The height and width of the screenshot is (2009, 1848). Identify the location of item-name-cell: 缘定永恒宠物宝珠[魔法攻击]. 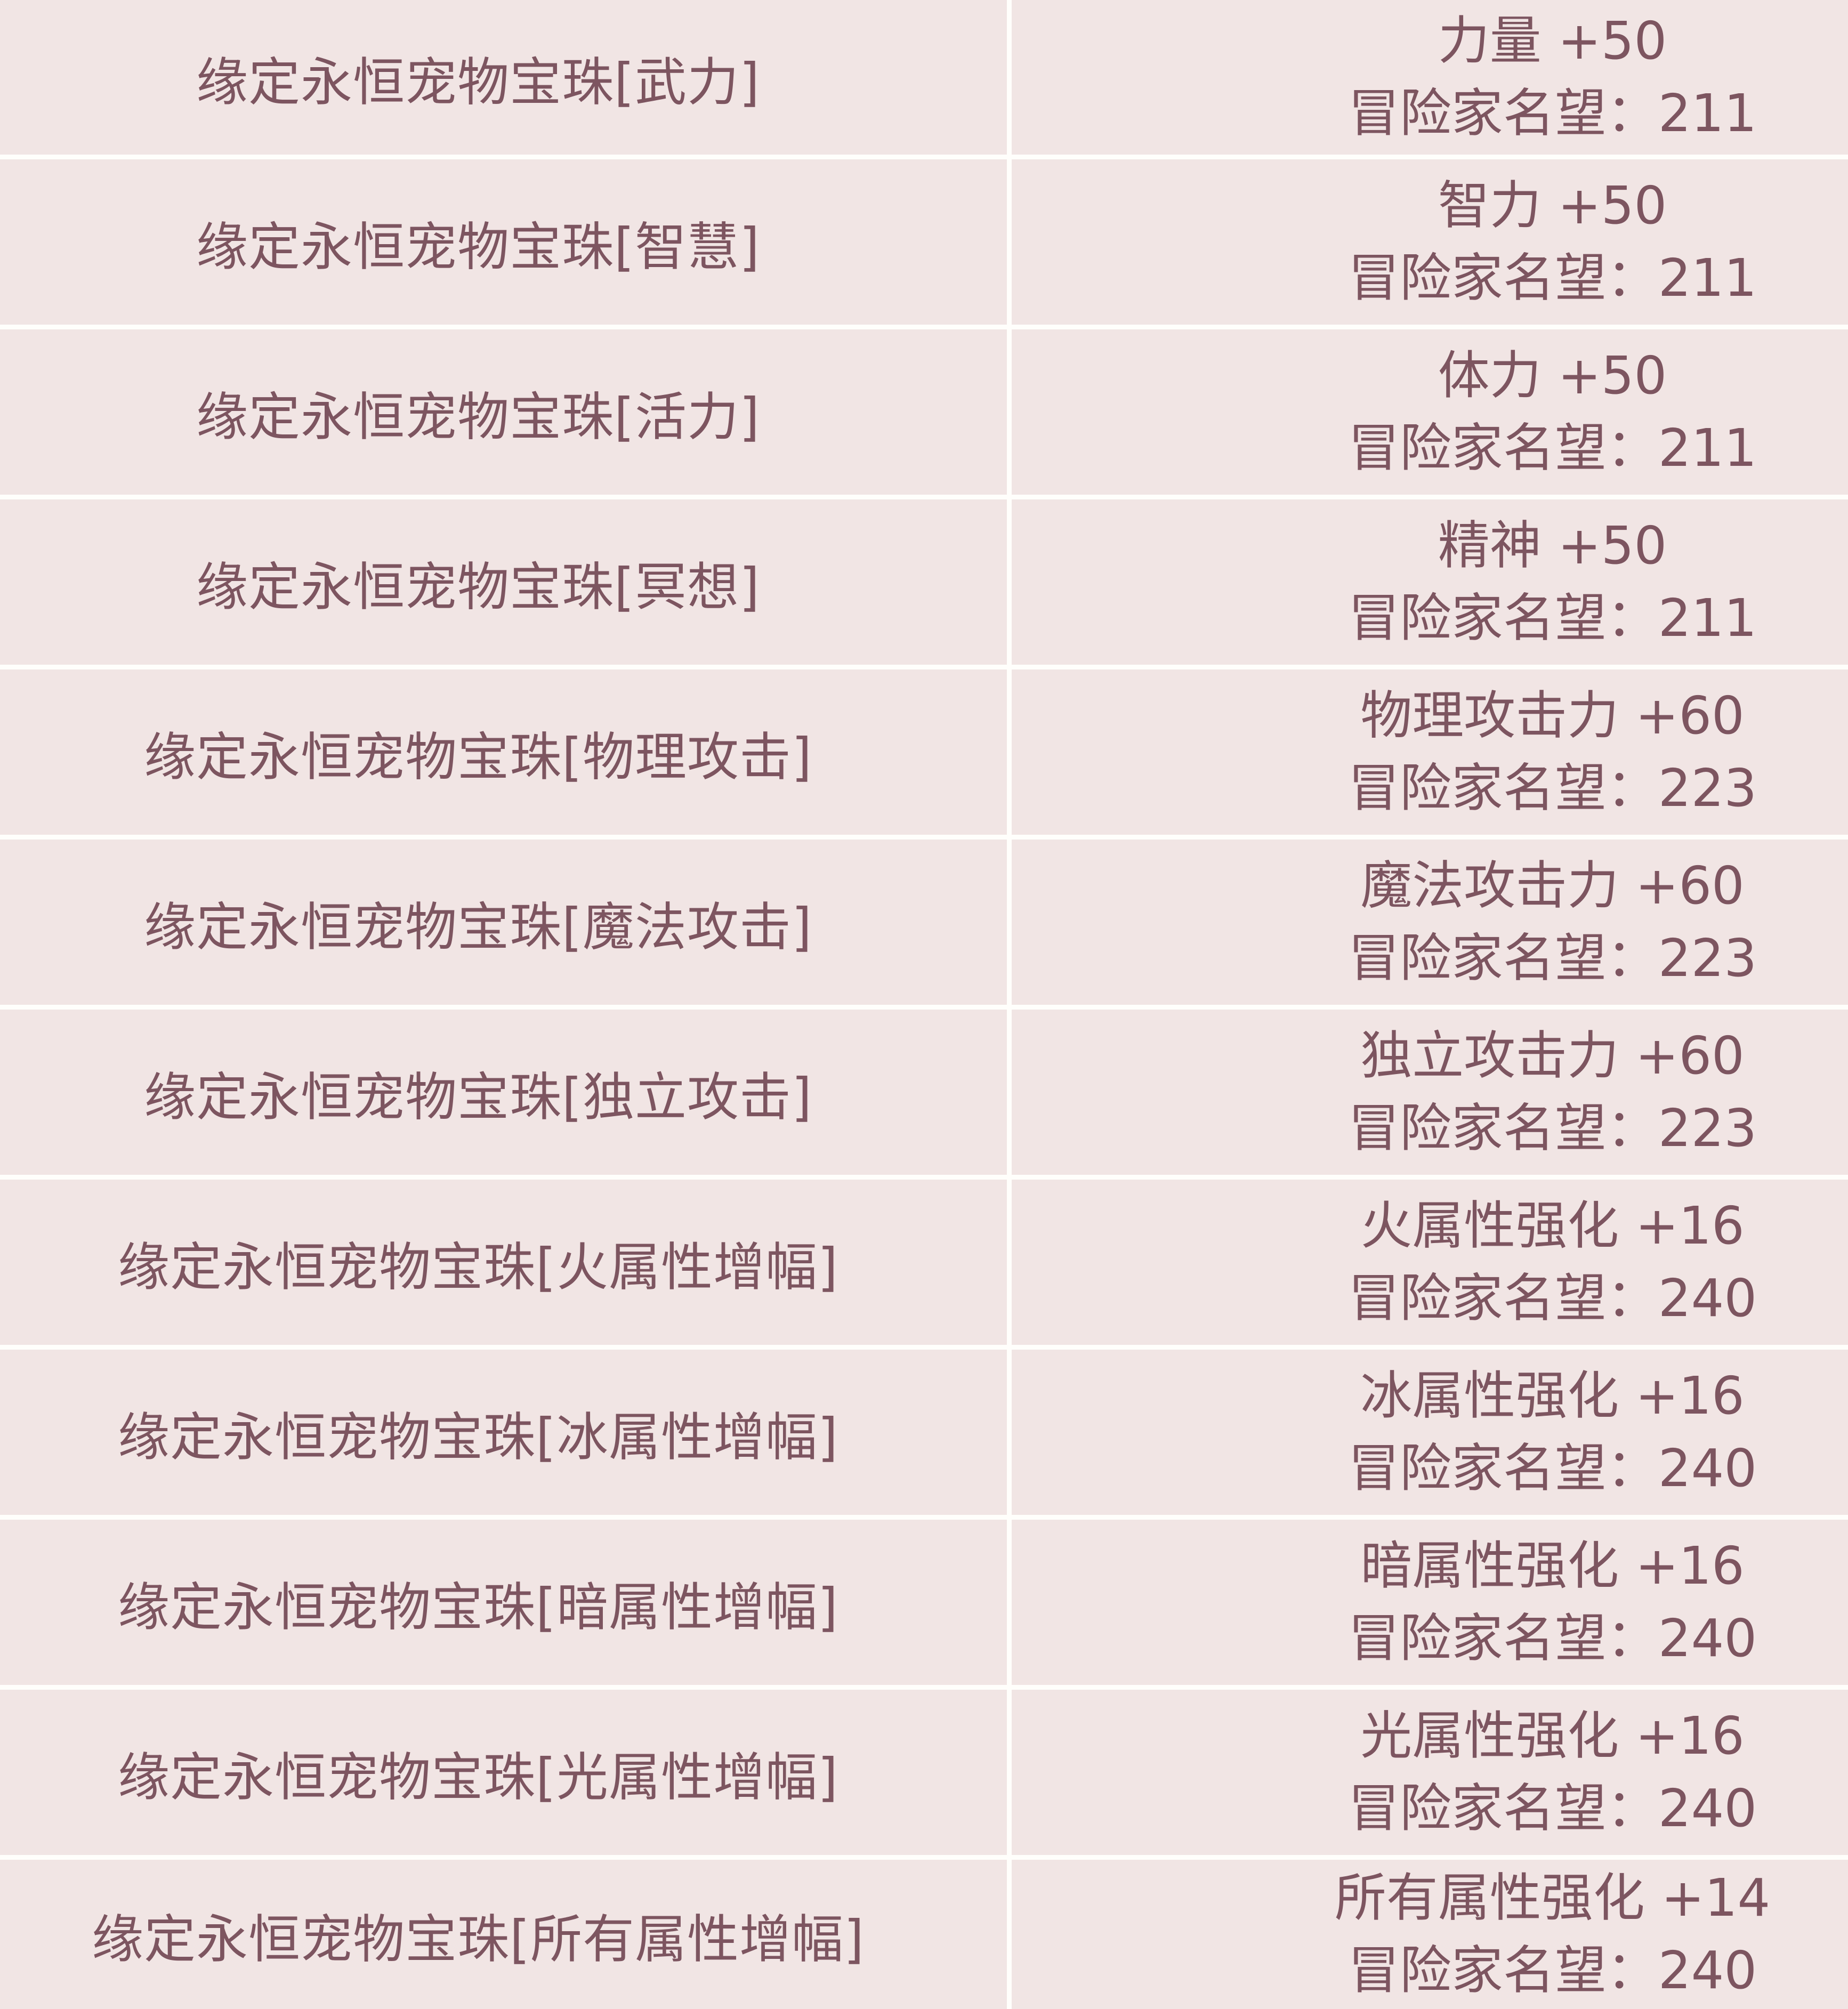
(506, 922).